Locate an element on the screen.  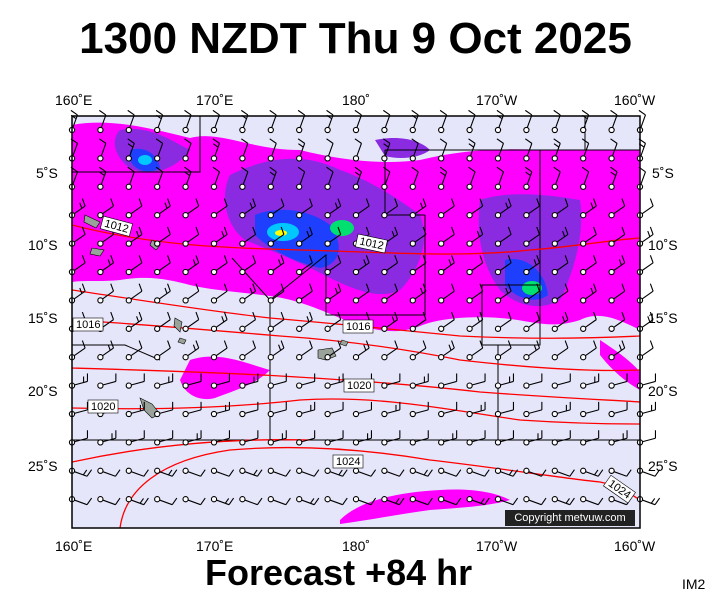
isobar-label: 1016 is located at coordinates (358, 326).